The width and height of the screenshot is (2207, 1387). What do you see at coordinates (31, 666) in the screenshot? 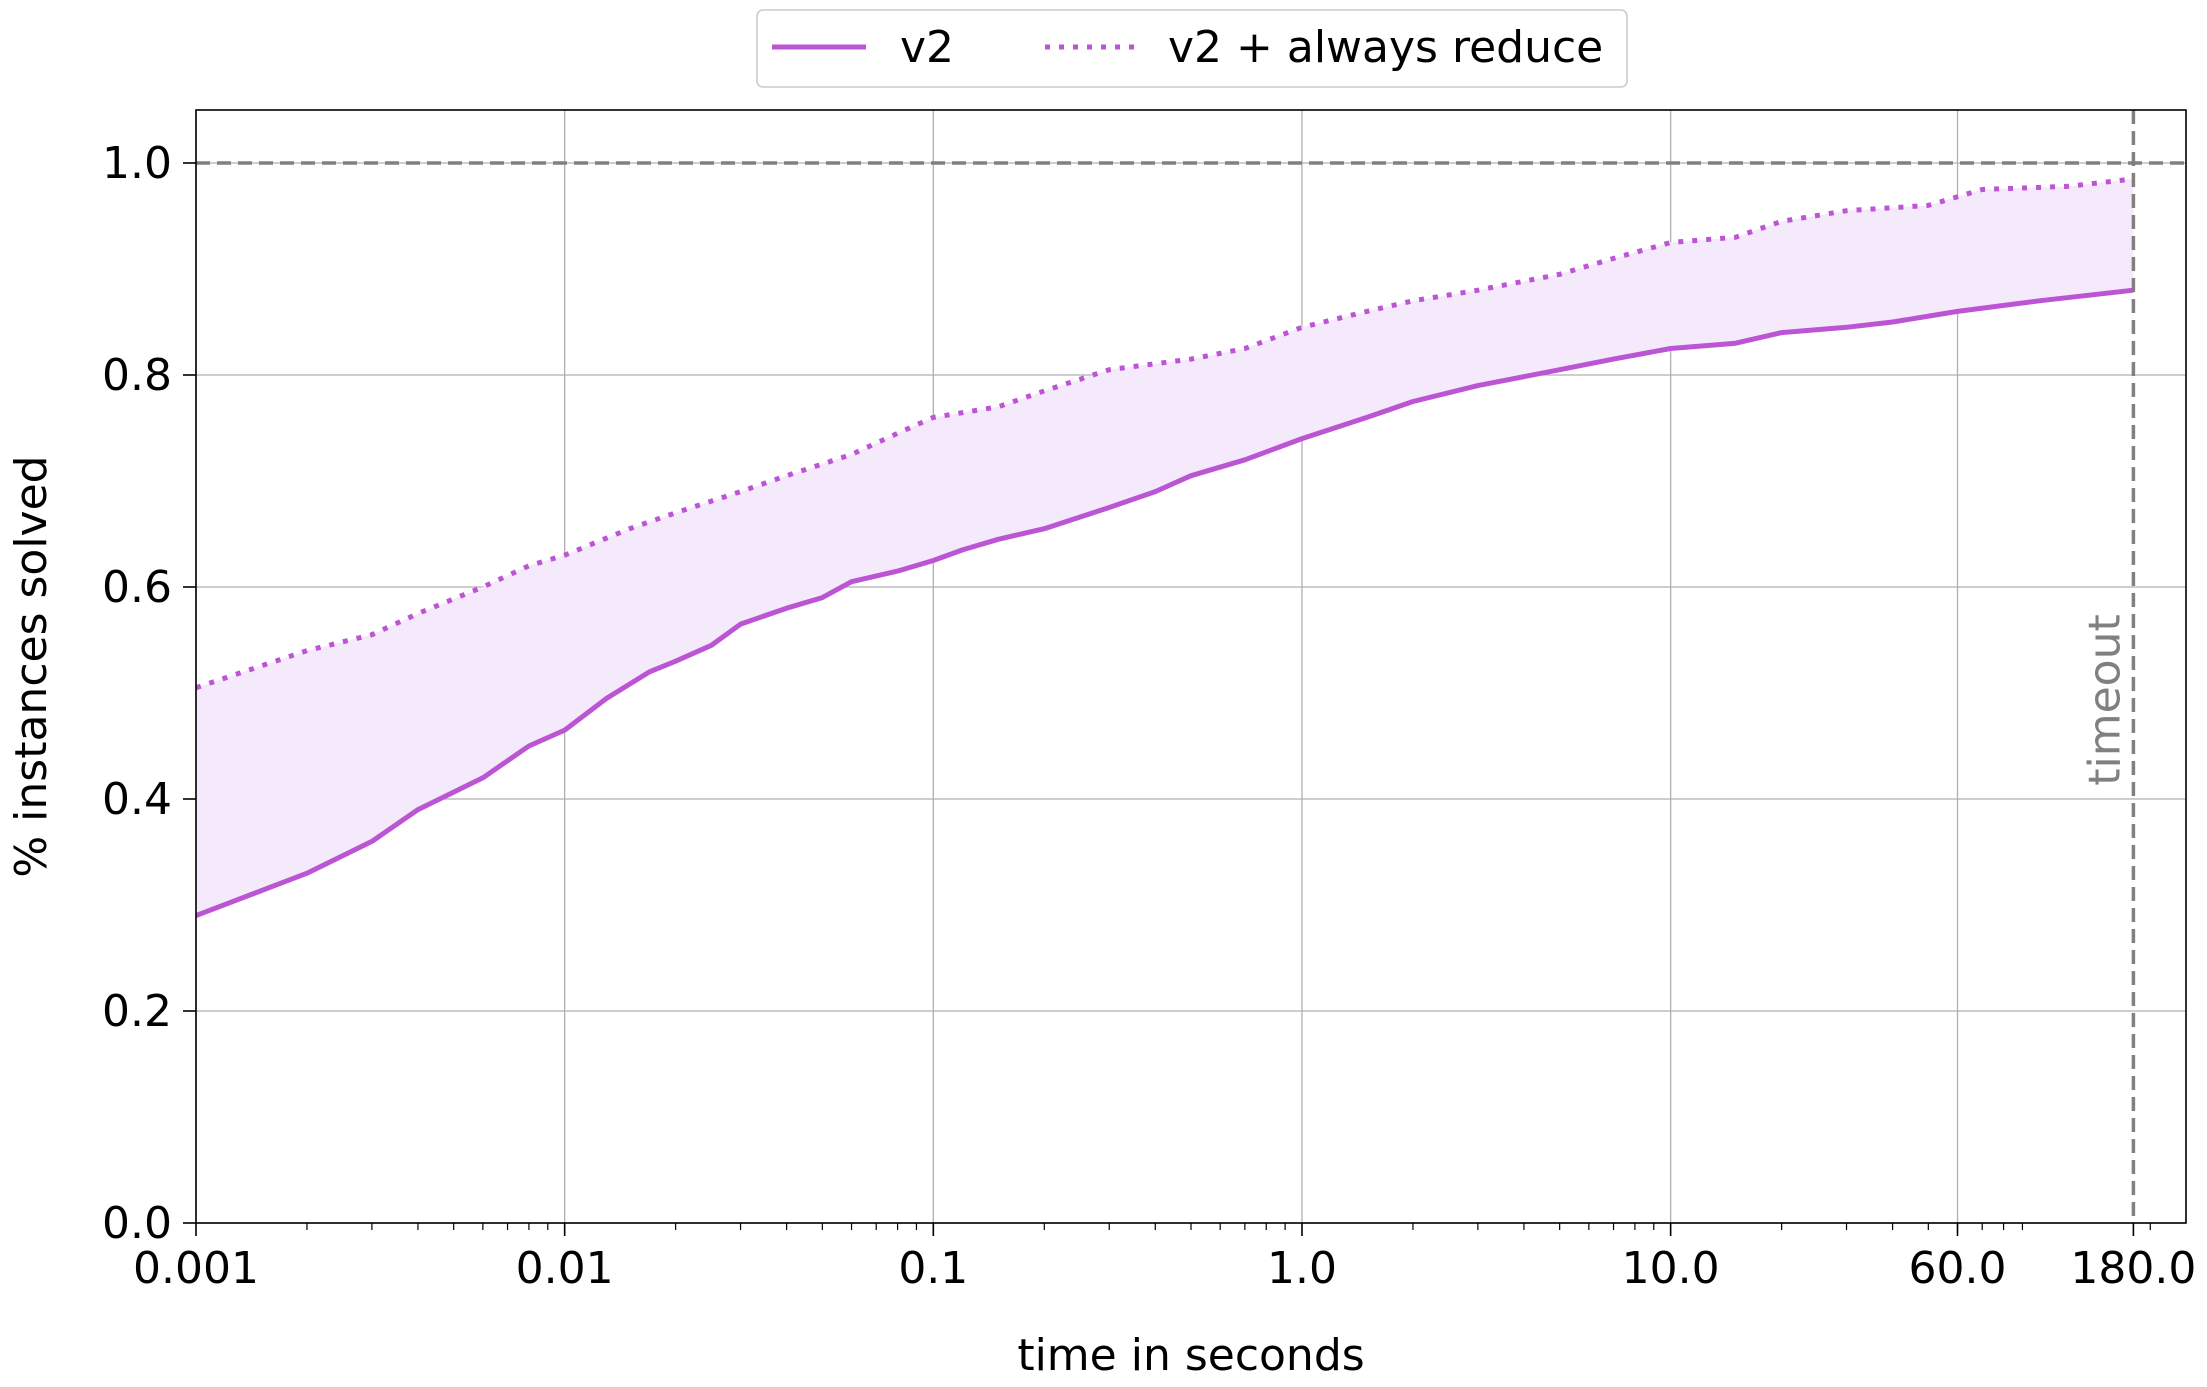
I see `y-axis-title: % instances solved` at bounding box center [31, 666].